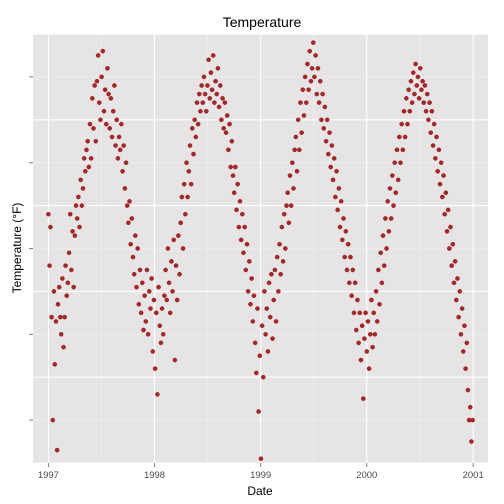 The width and height of the screenshot is (504, 504). Describe the element at coordinates (473, 475) in the screenshot. I see `x-tick-label: 2001` at that location.